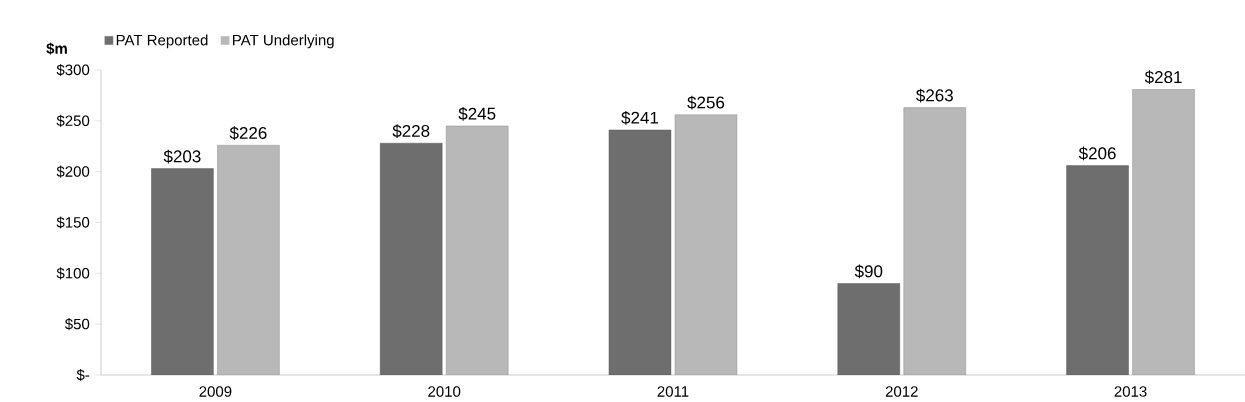 The width and height of the screenshot is (1245, 402). I want to click on x-tick-label: 2009, so click(215, 391).